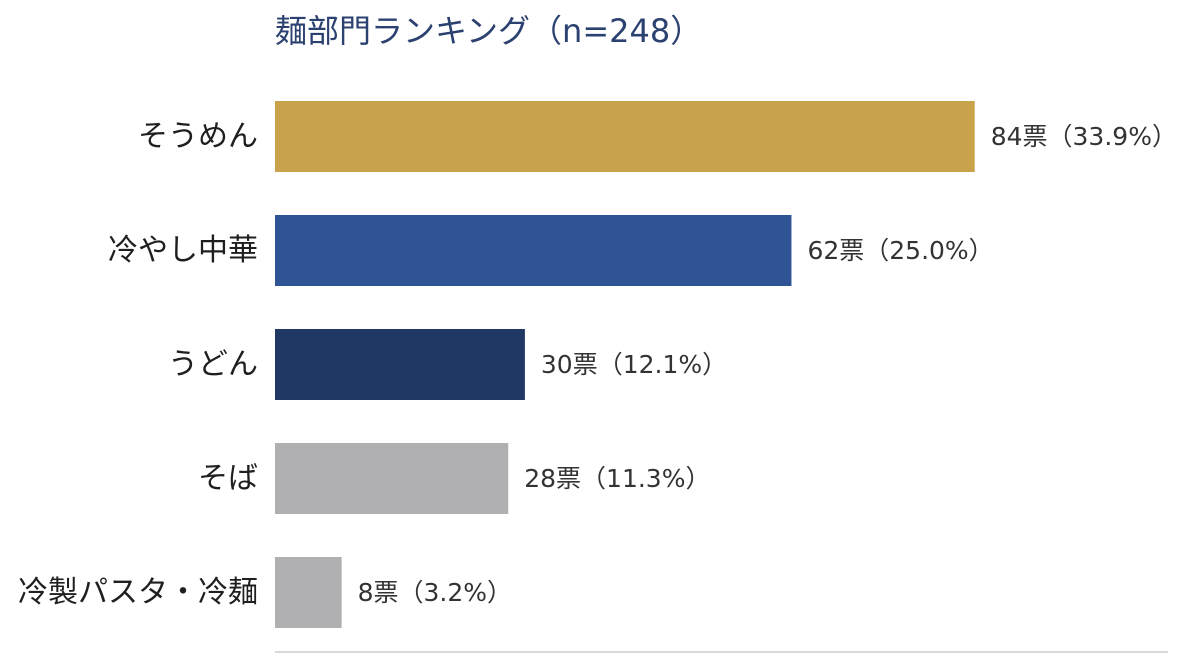 The height and width of the screenshot is (670, 1200). What do you see at coordinates (198, 136) in the screenshot?
I see `category-label: そうめん` at bounding box center [198, 136].